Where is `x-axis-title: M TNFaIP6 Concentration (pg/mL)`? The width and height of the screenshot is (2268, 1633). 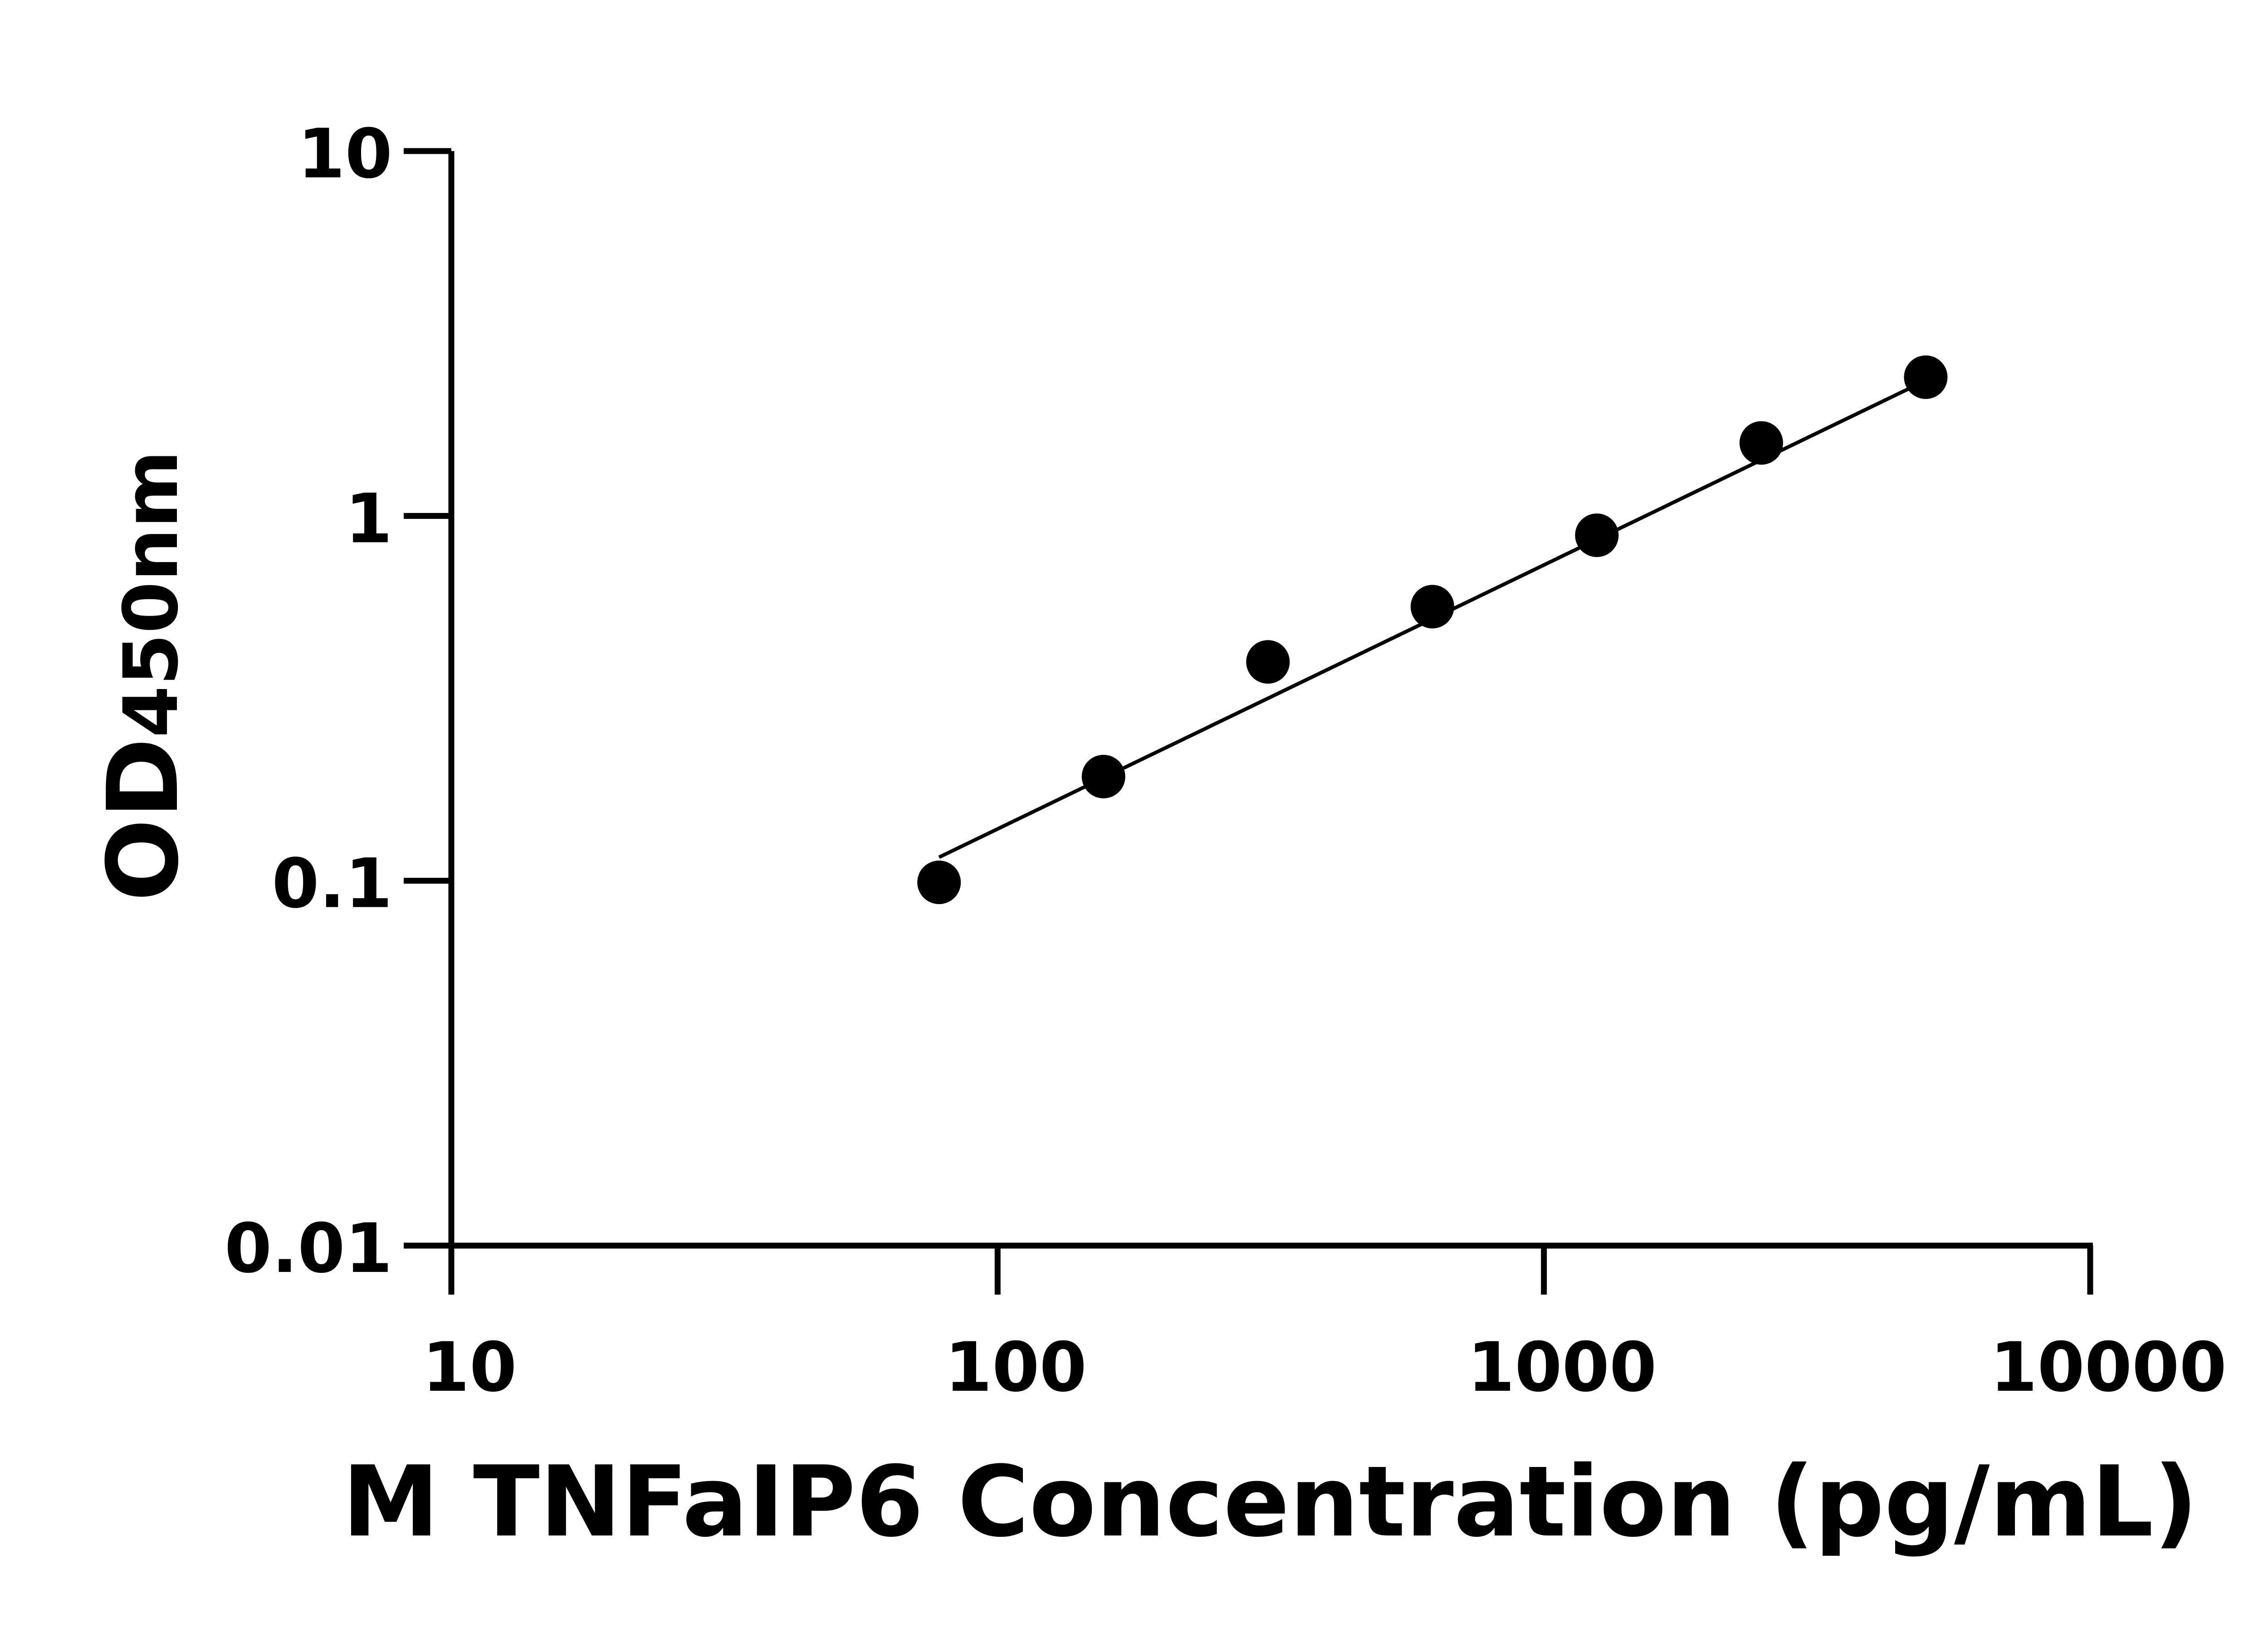
x-axis-title: M TNFaIP6 Concentration (pg/mL) is located at coordinates (1270, 1502).